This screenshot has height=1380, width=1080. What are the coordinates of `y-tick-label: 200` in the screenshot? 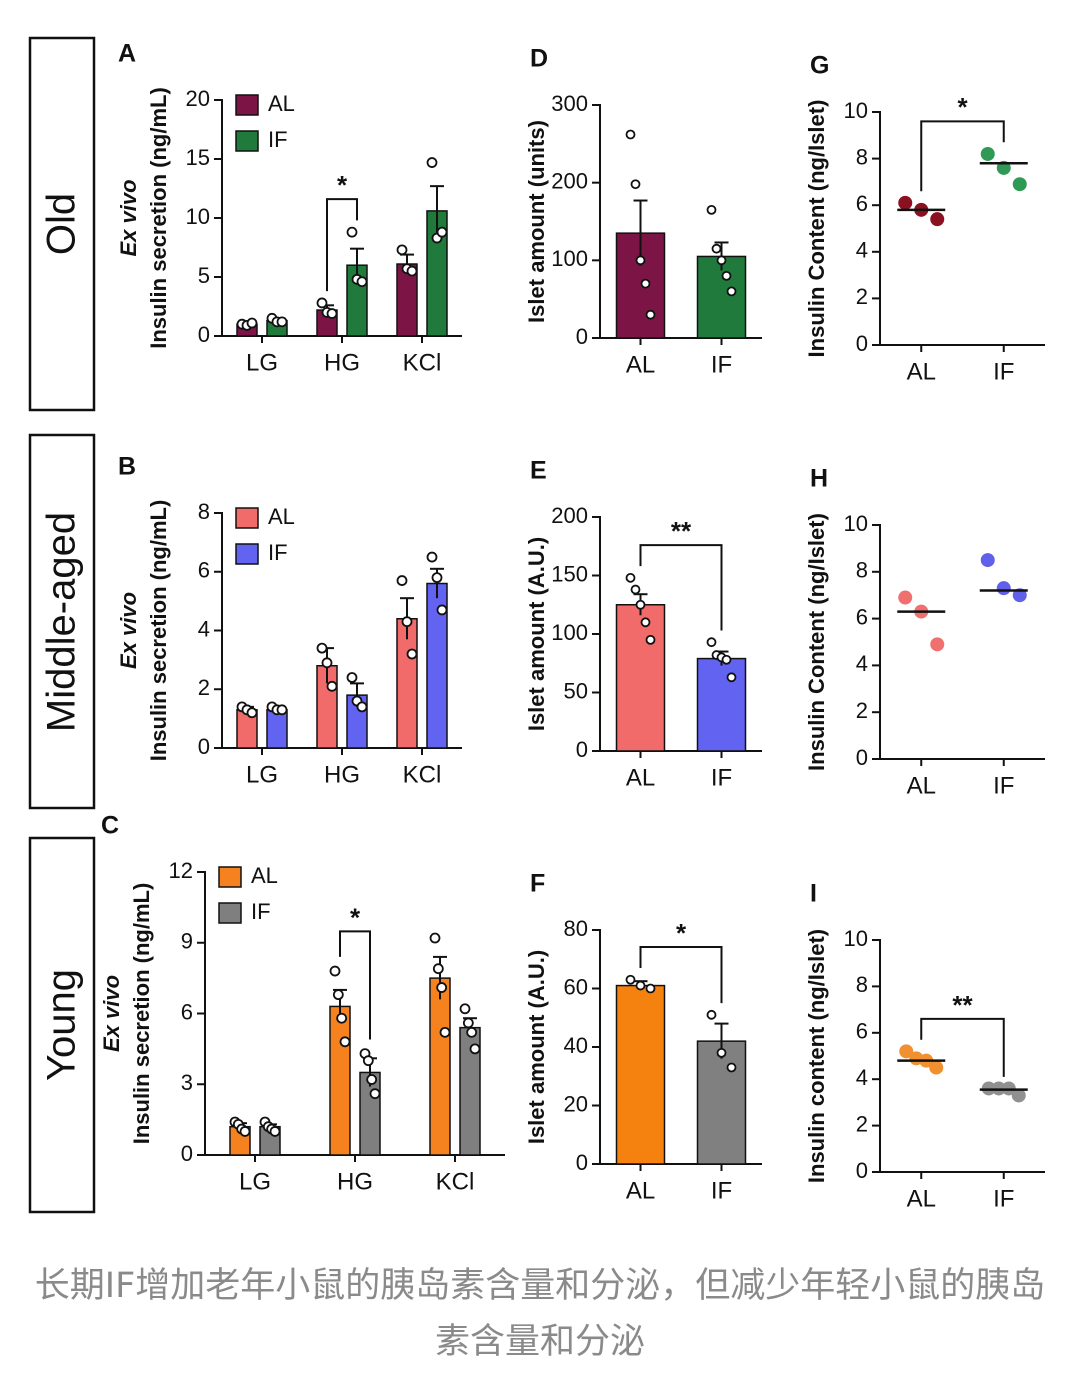 It's located at (569, 515).